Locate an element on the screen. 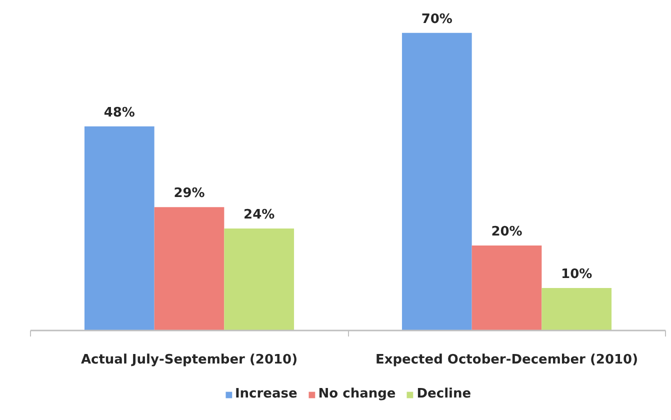 The width and height of the screenshot is (671, 420). x-tick-label: Expected October-December (2010) is located at coordinates (506, 360).